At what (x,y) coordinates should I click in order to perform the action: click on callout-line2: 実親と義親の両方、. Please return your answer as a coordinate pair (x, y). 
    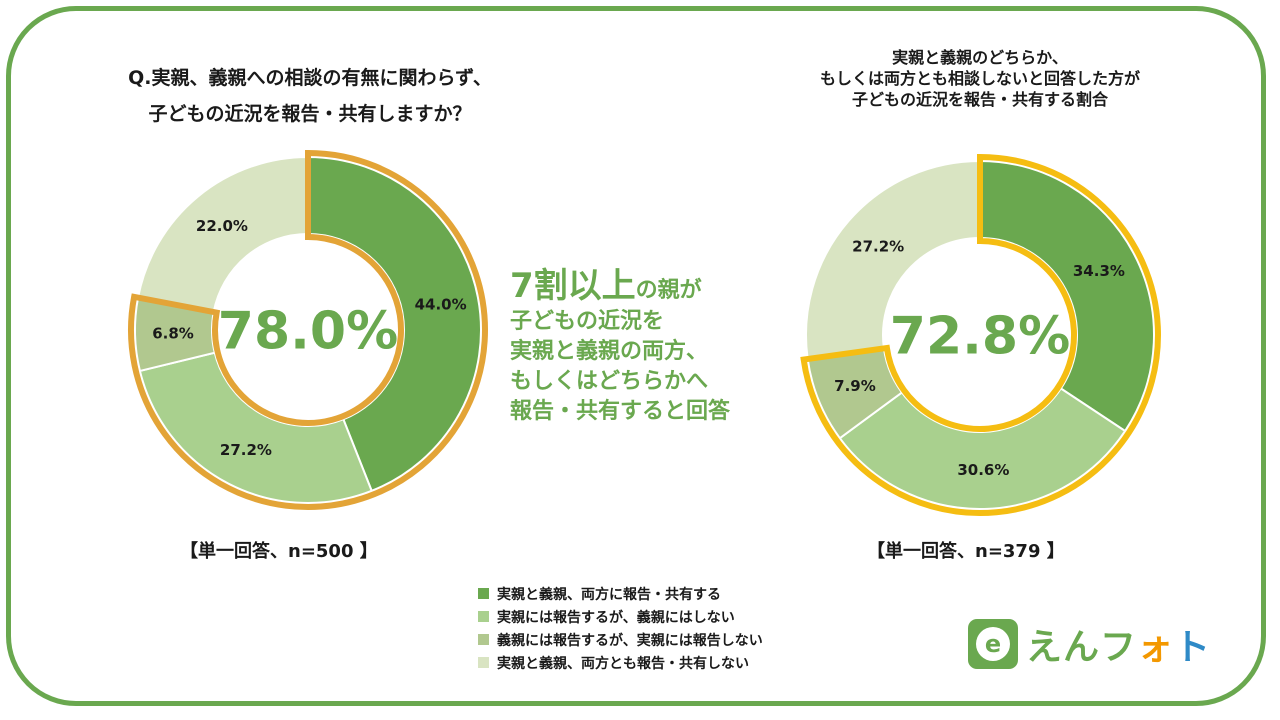
    Looking at the image, I should click on (609, 351).